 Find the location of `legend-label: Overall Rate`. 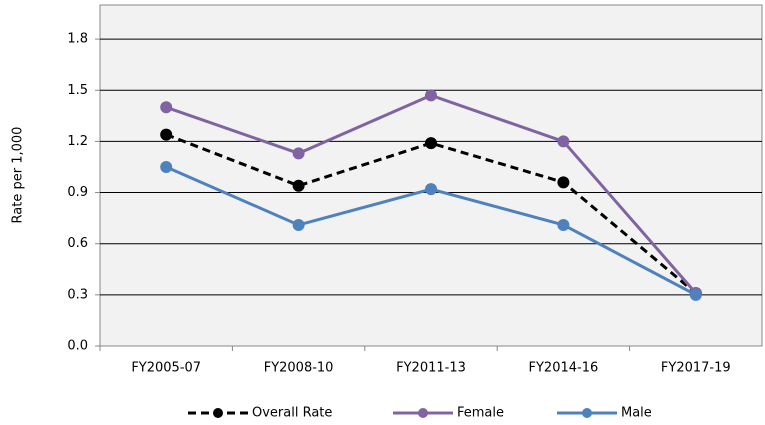

legend-label: Overall Rate is located at coordinates (292, 413).